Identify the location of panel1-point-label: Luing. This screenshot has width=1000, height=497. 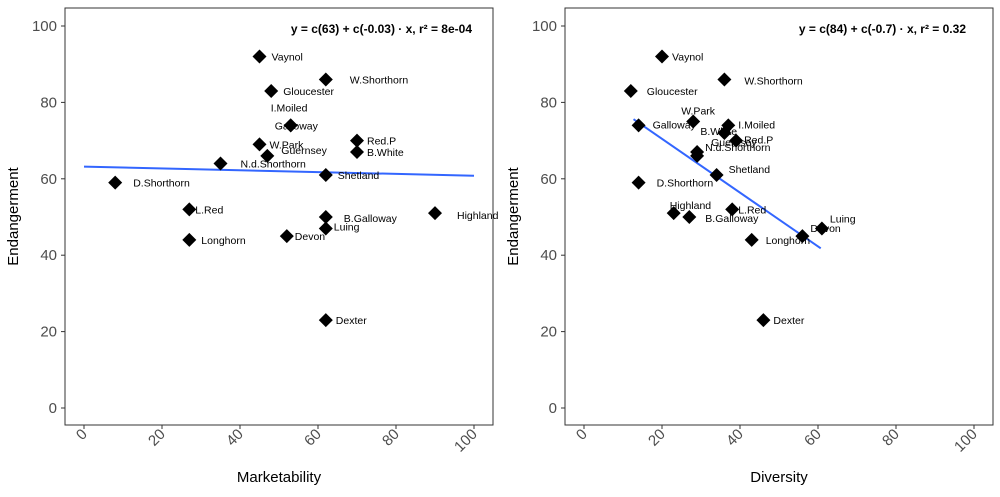
(347, 227).